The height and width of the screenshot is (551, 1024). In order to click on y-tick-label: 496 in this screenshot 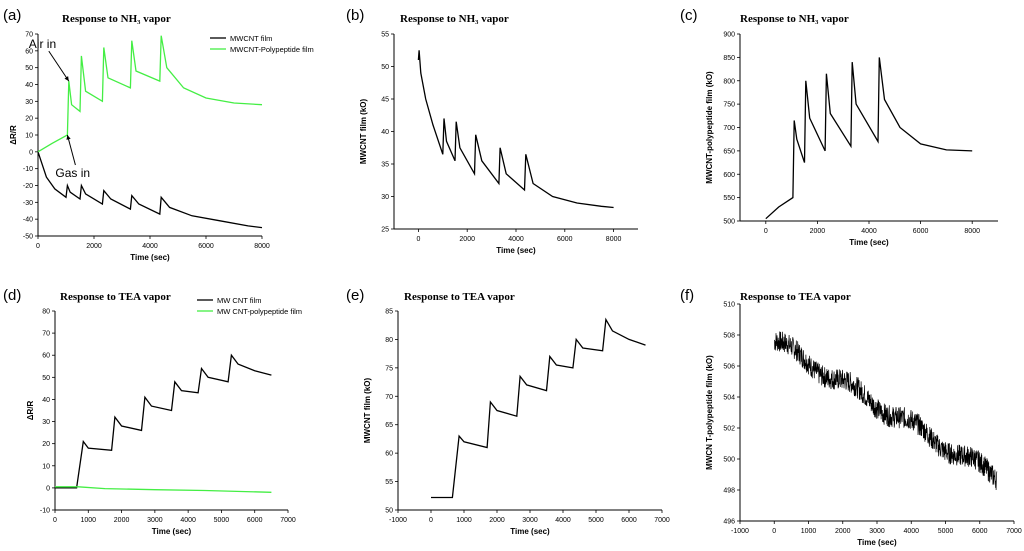, I will do `click(729, 522)`.